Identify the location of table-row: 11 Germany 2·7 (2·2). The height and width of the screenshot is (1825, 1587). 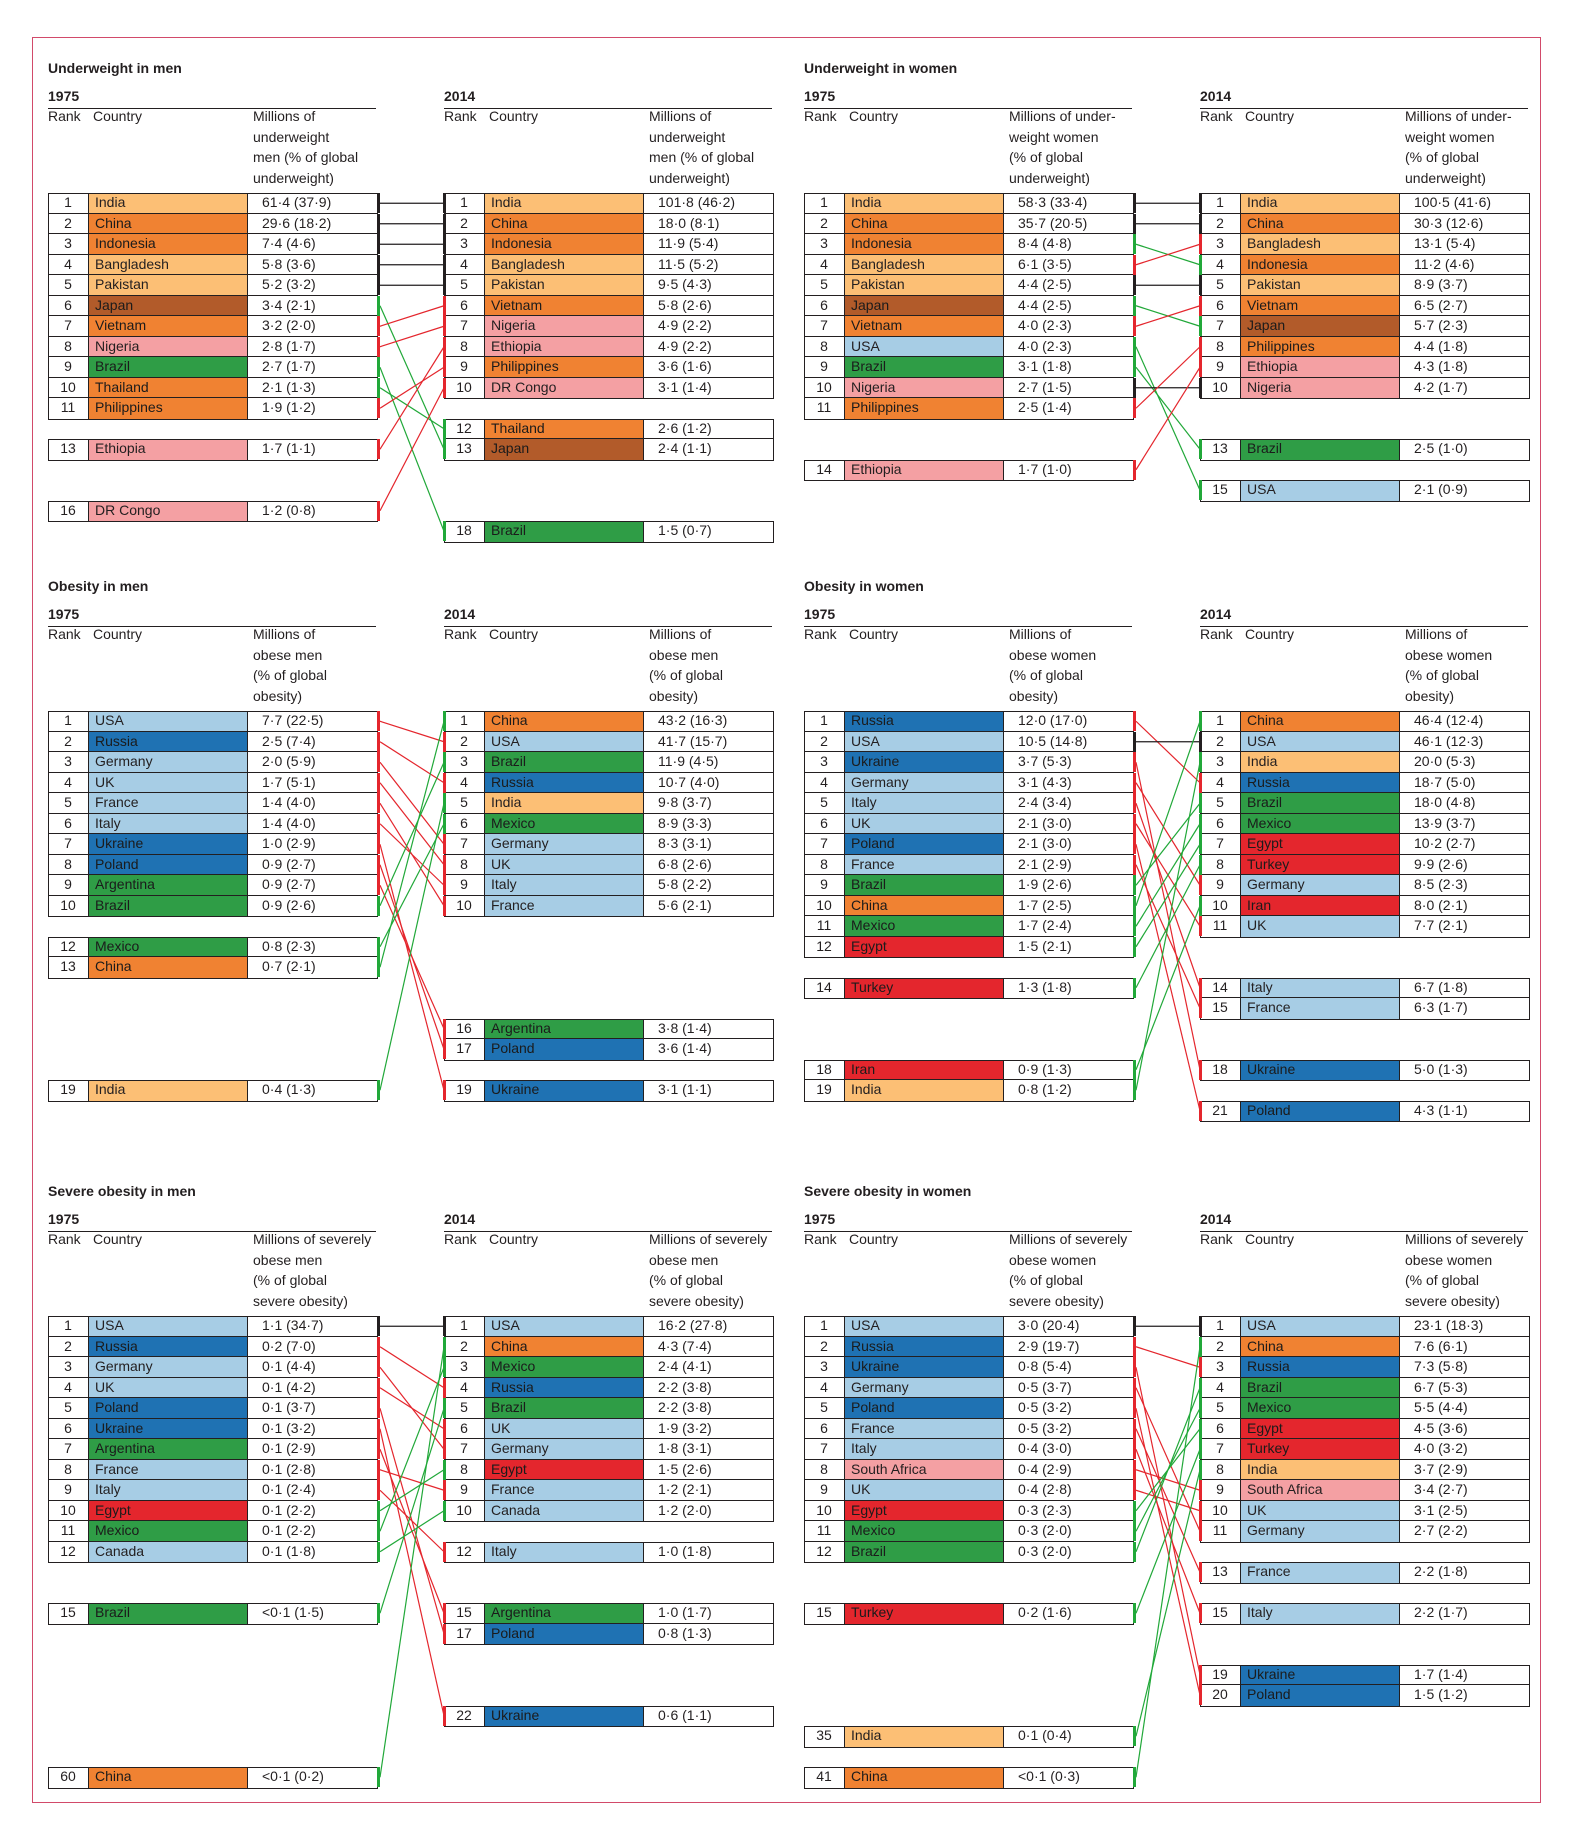
(1365, 1531).